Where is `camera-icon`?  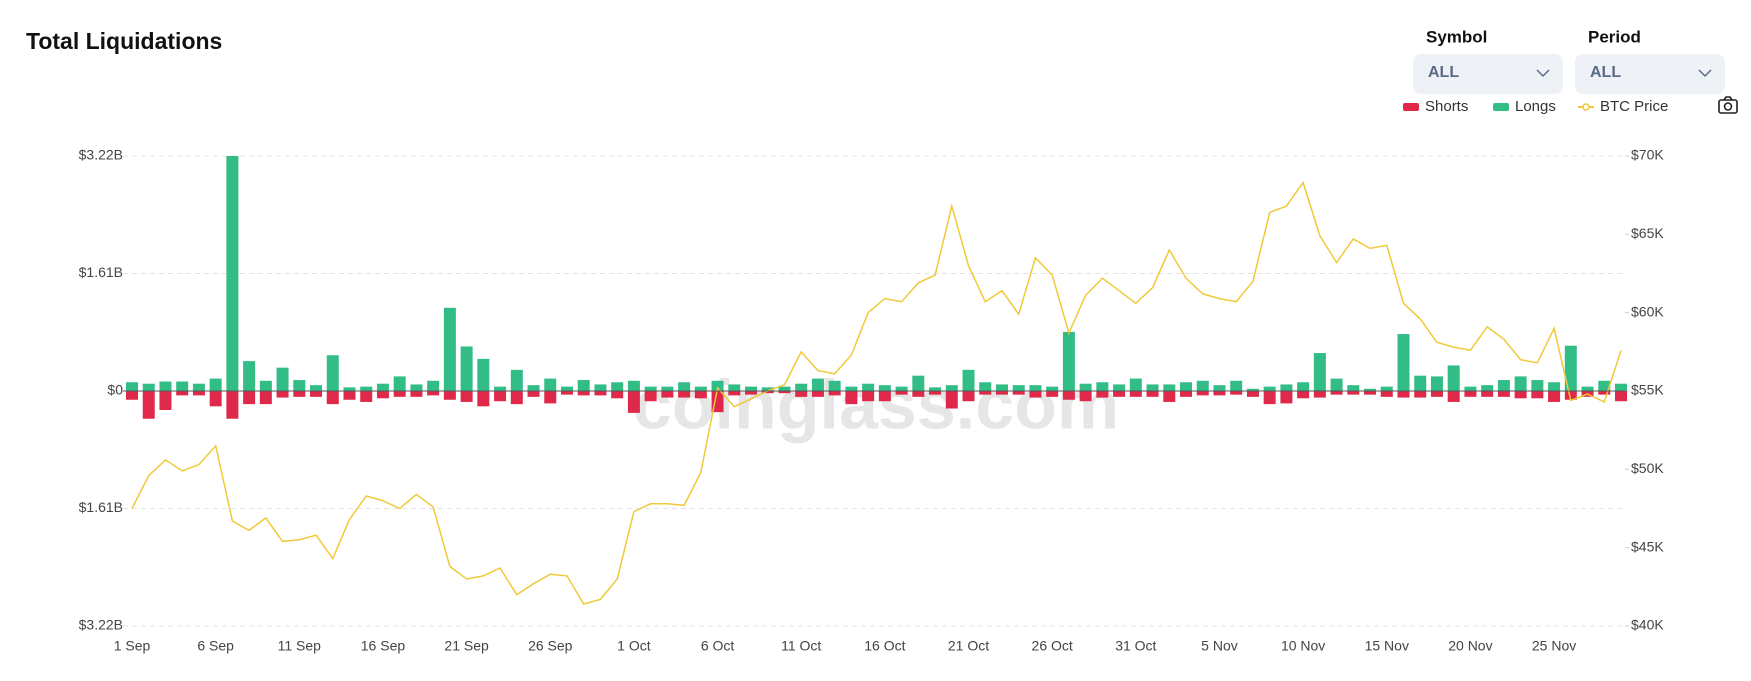
camera-icon is located at coordinates (1728, 105).